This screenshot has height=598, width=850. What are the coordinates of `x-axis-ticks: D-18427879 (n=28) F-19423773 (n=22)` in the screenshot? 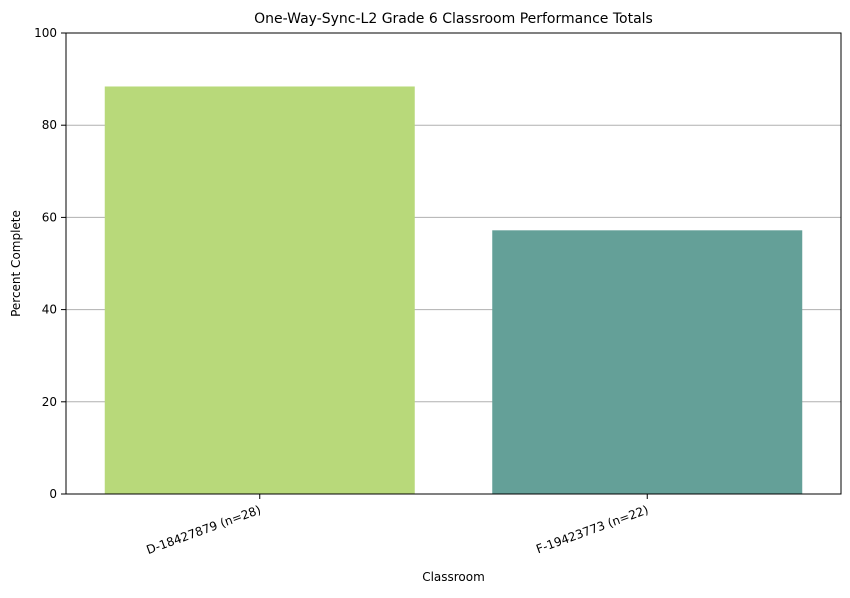 It's located at (397, 525).